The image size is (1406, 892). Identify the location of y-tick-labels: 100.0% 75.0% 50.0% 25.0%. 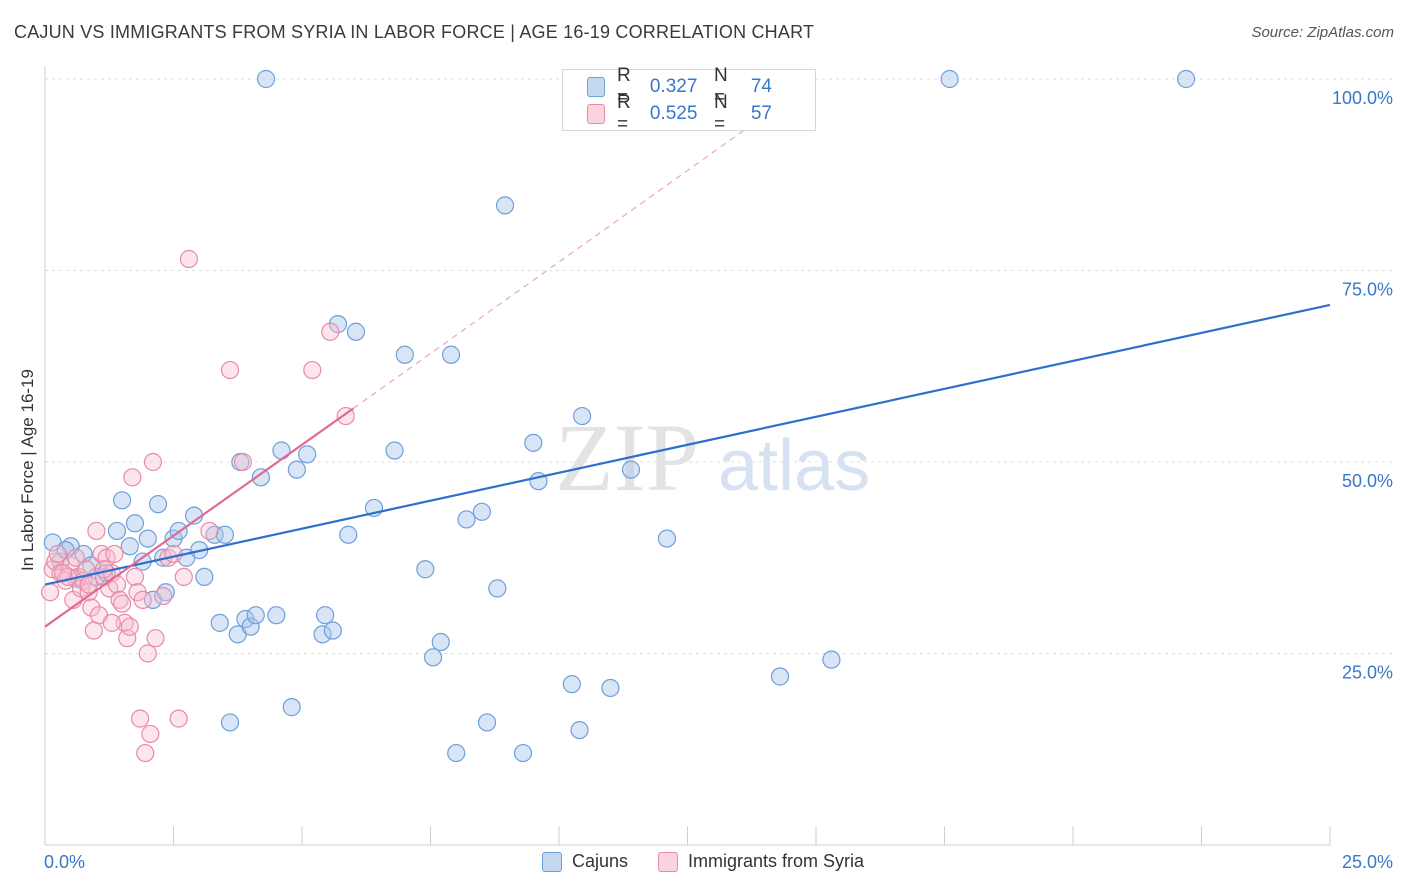
(1362, 385).